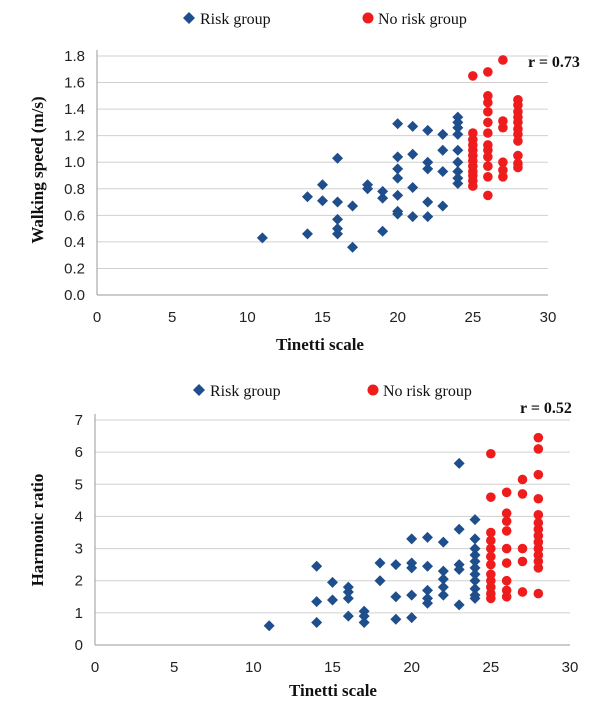 The height and width of the screenshot is (703, 601). Describe the element at coordinates (79, 420) in the screenshot. I see `y-tick-label: 7` at that location.